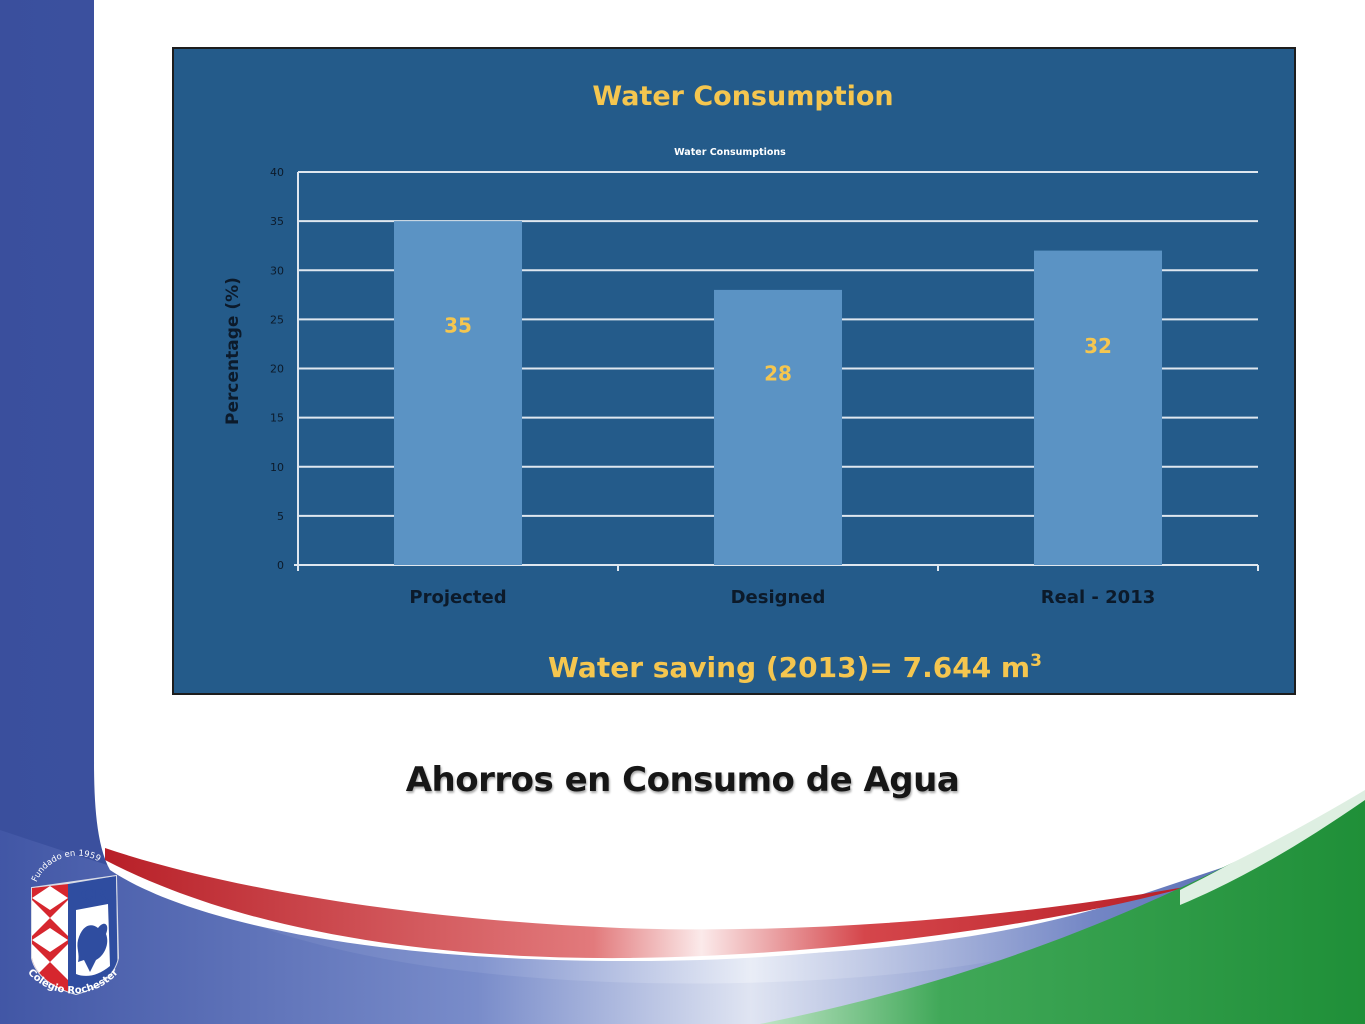  I want to click on x-category-label: Designed, so click(778, 597).